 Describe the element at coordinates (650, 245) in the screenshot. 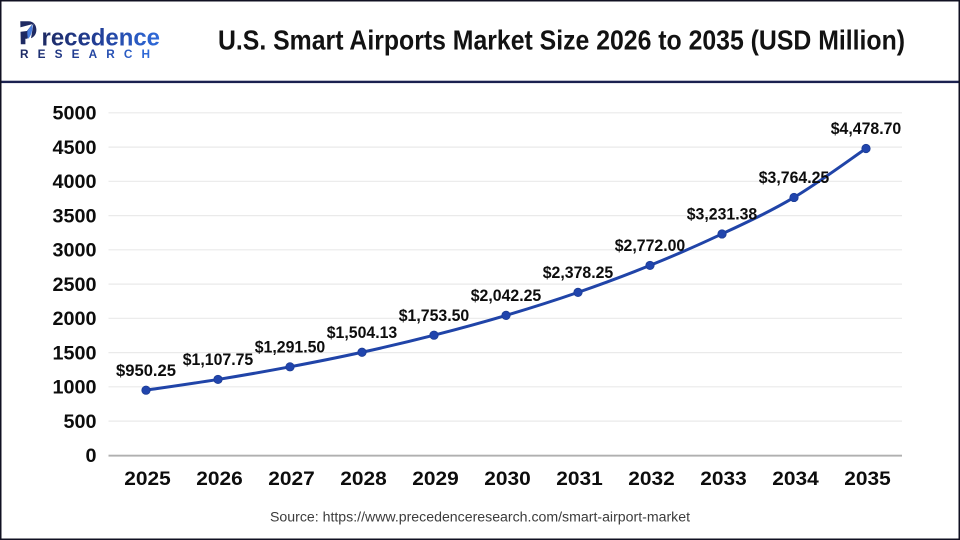

I see `svg-text: $2,772.00` at that location.